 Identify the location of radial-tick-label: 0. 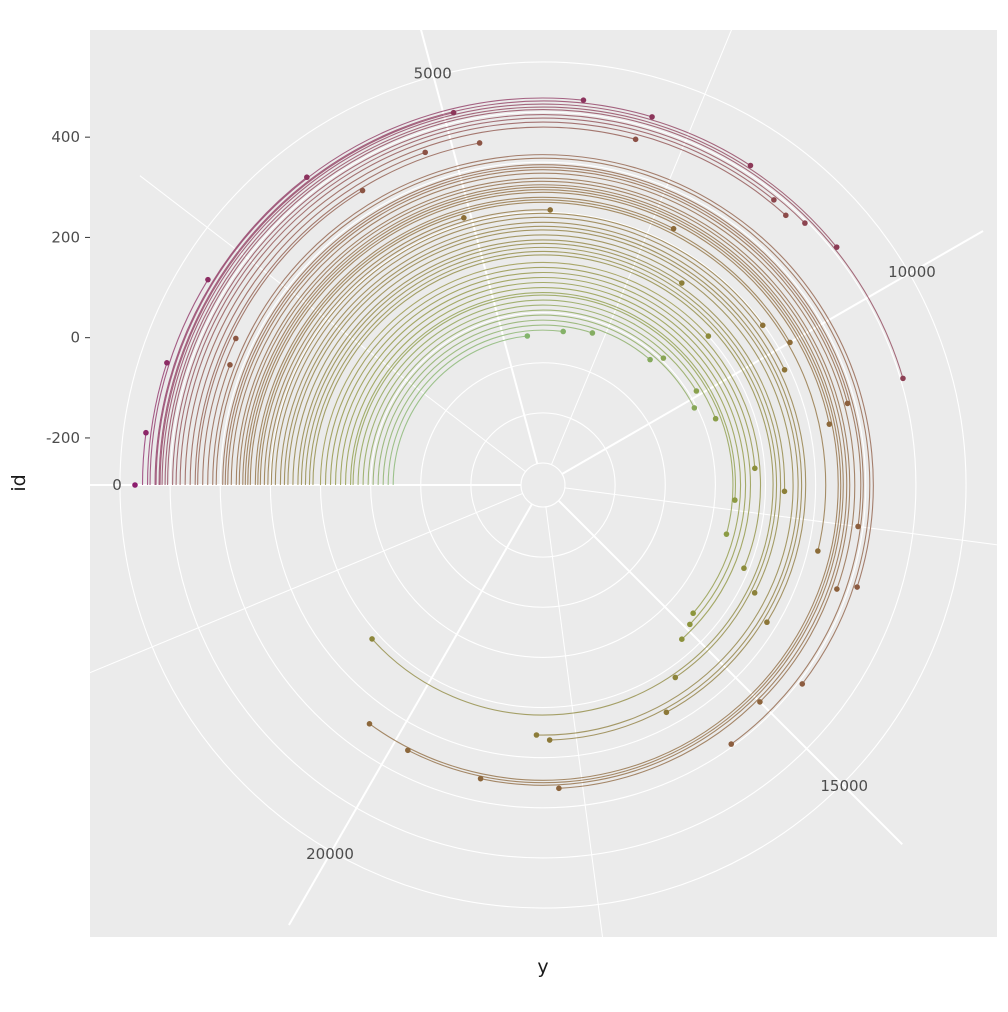
(75, 338).